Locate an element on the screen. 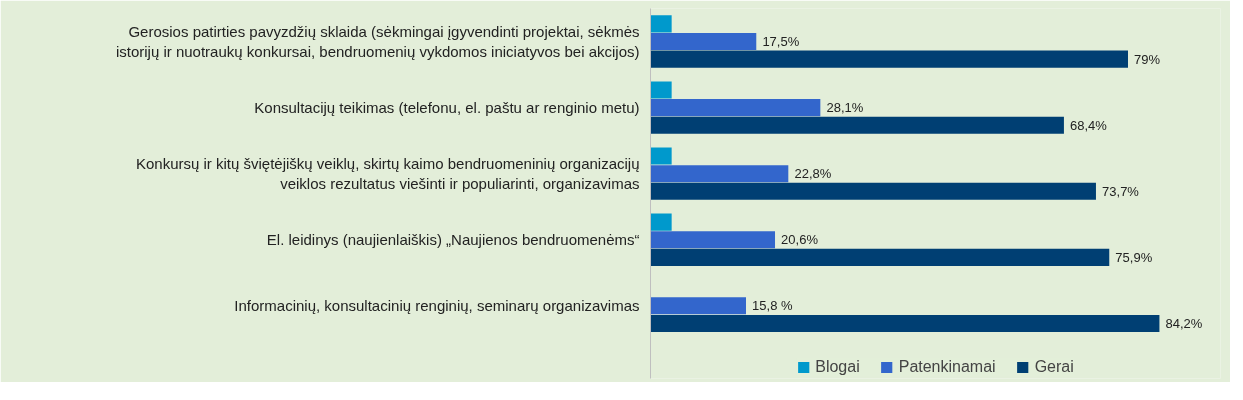 Image resolution: width=1243 pixels, height=400 pixels. legend-label: Patenkinamai is located at coordinates (947, 367).